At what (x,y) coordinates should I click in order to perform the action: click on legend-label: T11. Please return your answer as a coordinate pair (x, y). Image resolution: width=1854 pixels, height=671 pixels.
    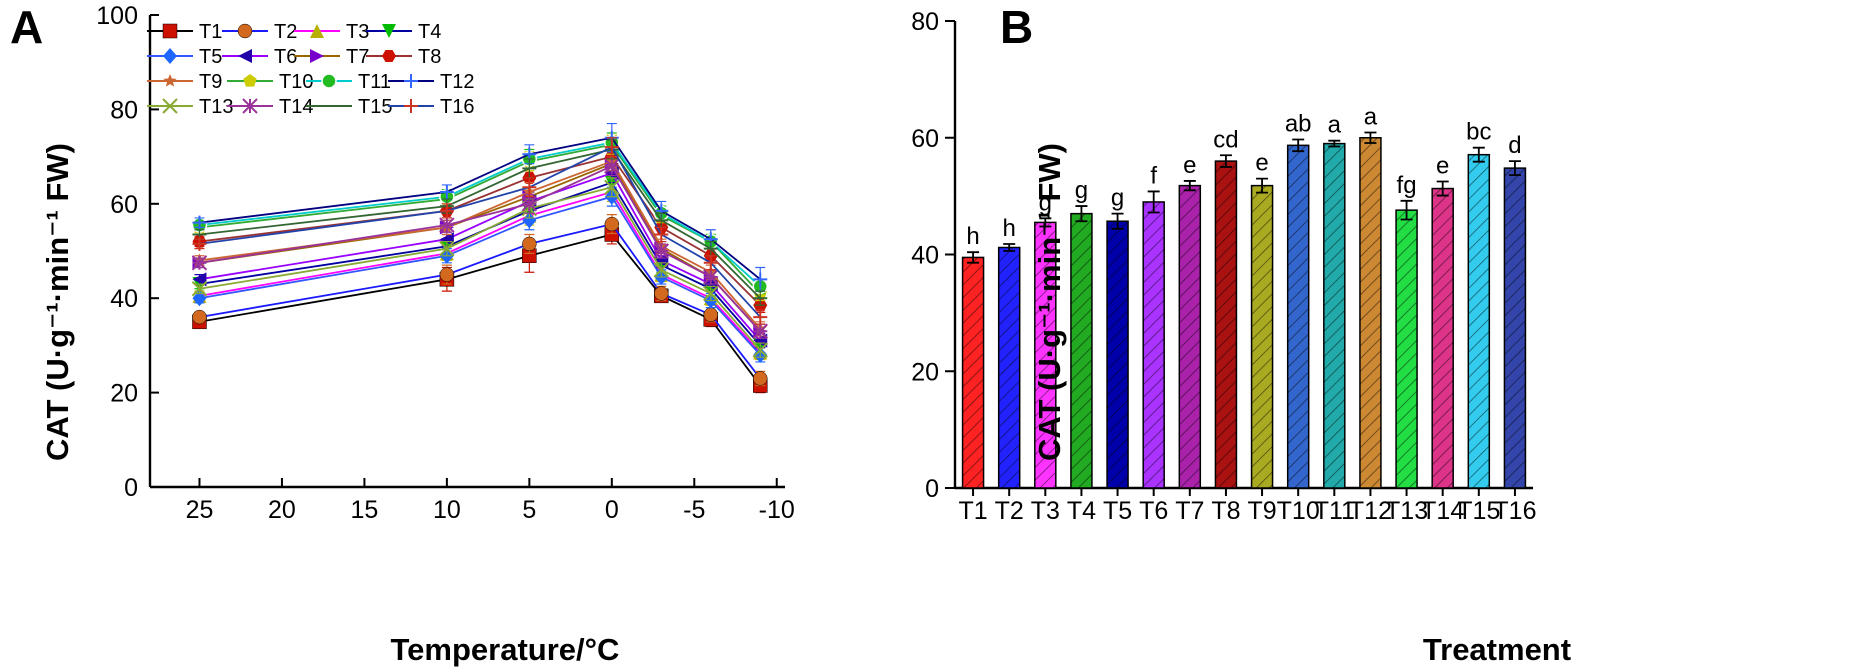
    Looking at the image, I should click on (374, 82).